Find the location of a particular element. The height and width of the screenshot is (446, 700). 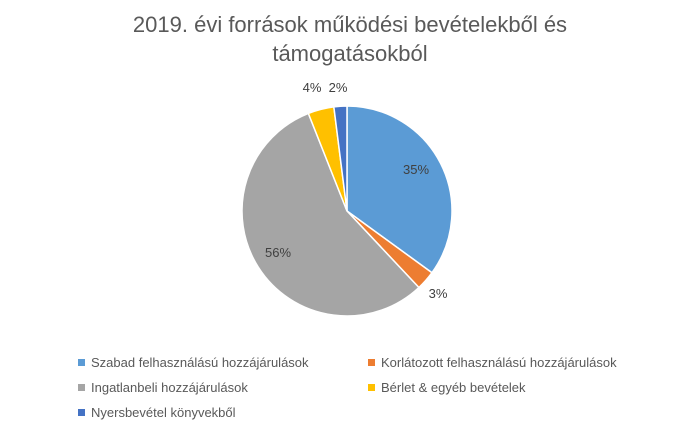

legend-item-ingatlanbeli: Ingatlanbeli hozzájárulások is located at coordinates (218, 387).